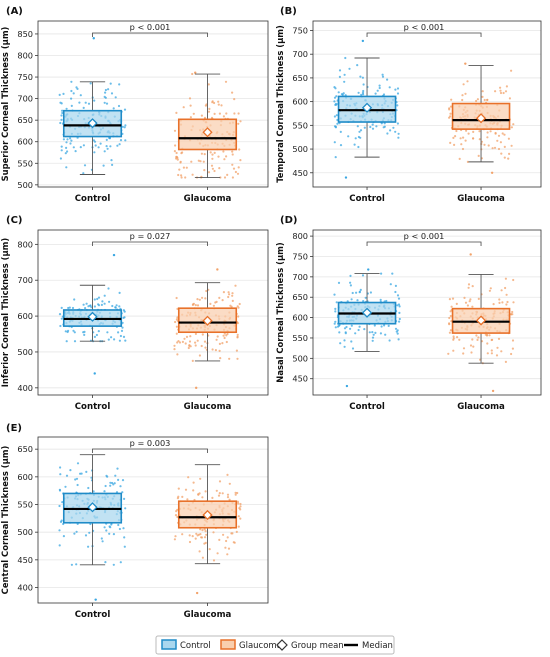 The height and width of the screenshot is (657, 550). Describe the element at coordinates (169, 644) in the screenshot. I see `legend-control-swatch` at that location.